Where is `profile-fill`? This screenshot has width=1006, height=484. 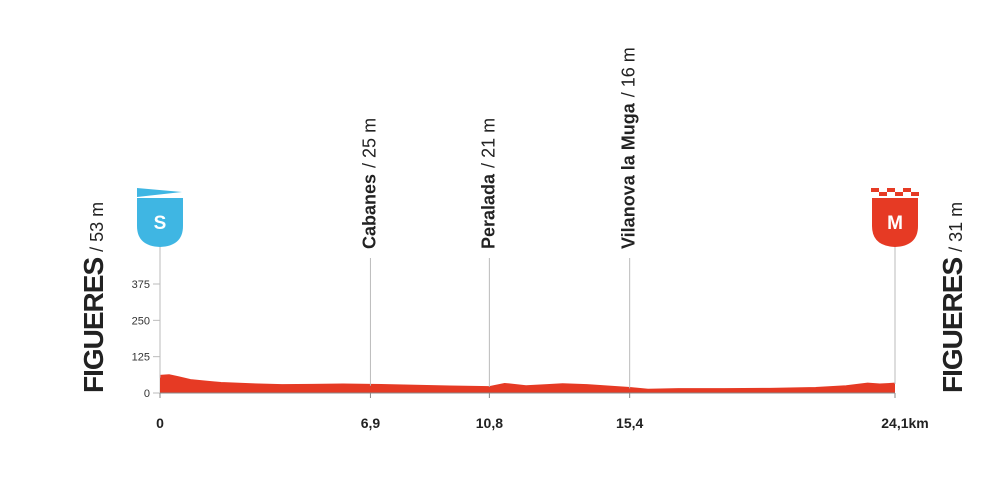 profile-fill is located at coordinates (527, 384).